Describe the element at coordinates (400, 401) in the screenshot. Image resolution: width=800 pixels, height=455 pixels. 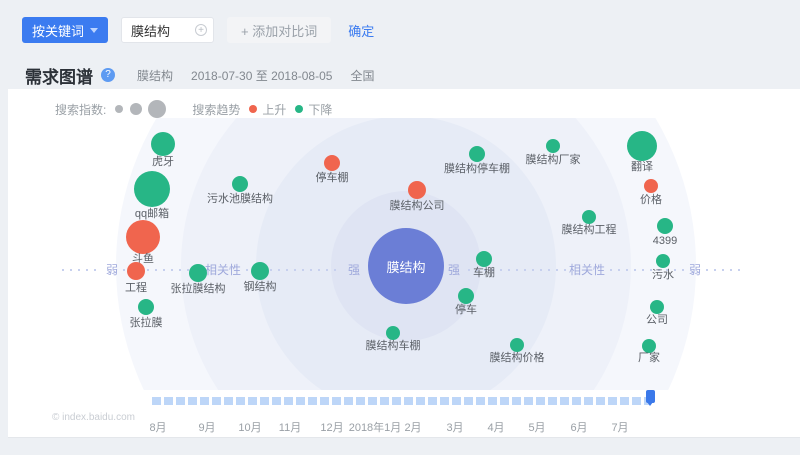
I see `timeline-track` at that location.